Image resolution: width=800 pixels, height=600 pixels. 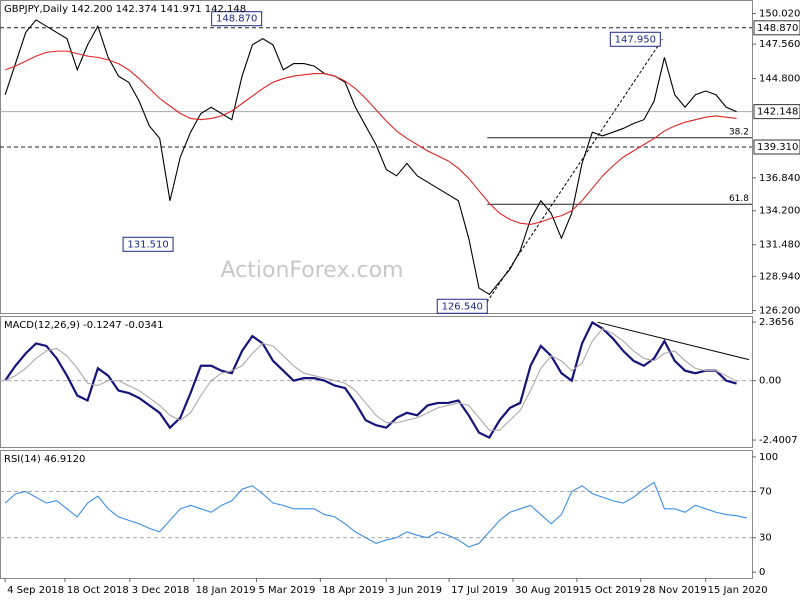 I want to click on y-tick-label: 147.560, so click(x=779, y=44).